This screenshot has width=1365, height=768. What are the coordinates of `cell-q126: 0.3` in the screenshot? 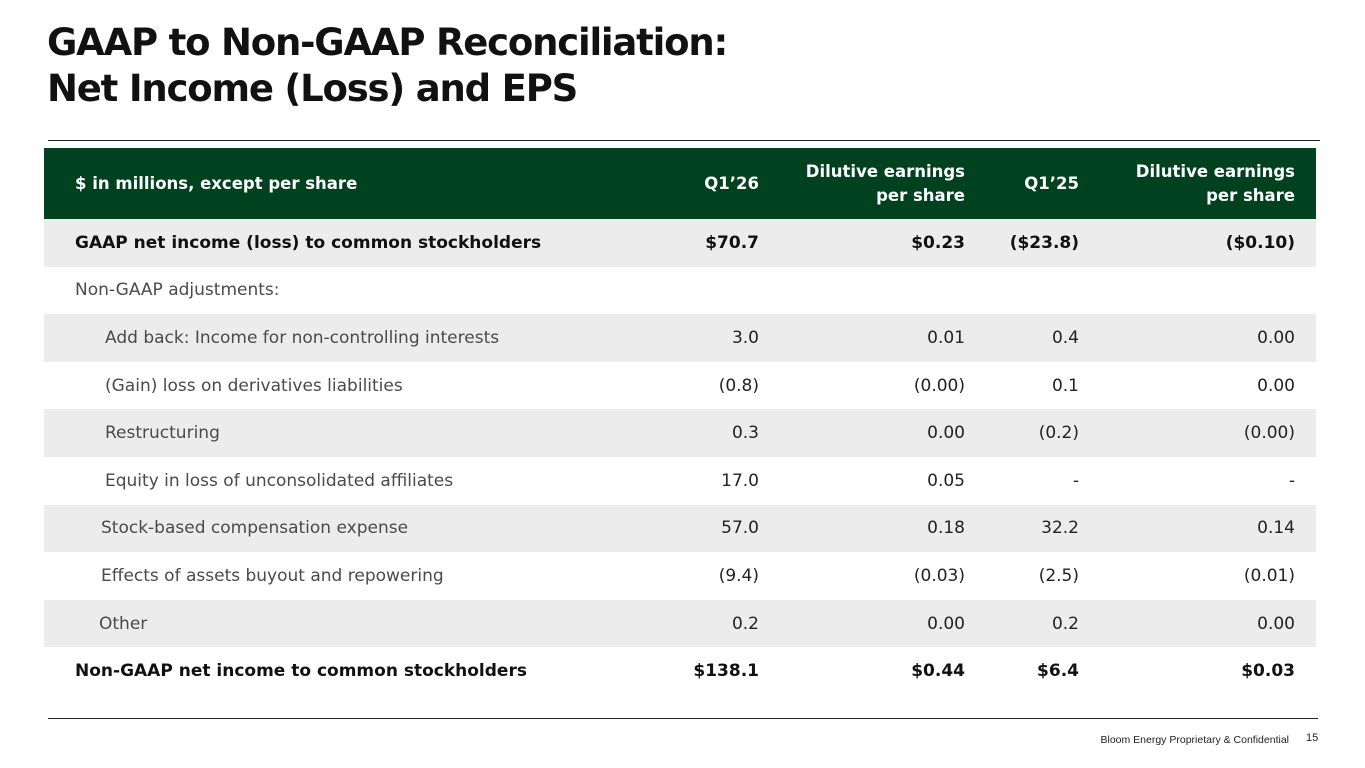 It's located at (745, 433).